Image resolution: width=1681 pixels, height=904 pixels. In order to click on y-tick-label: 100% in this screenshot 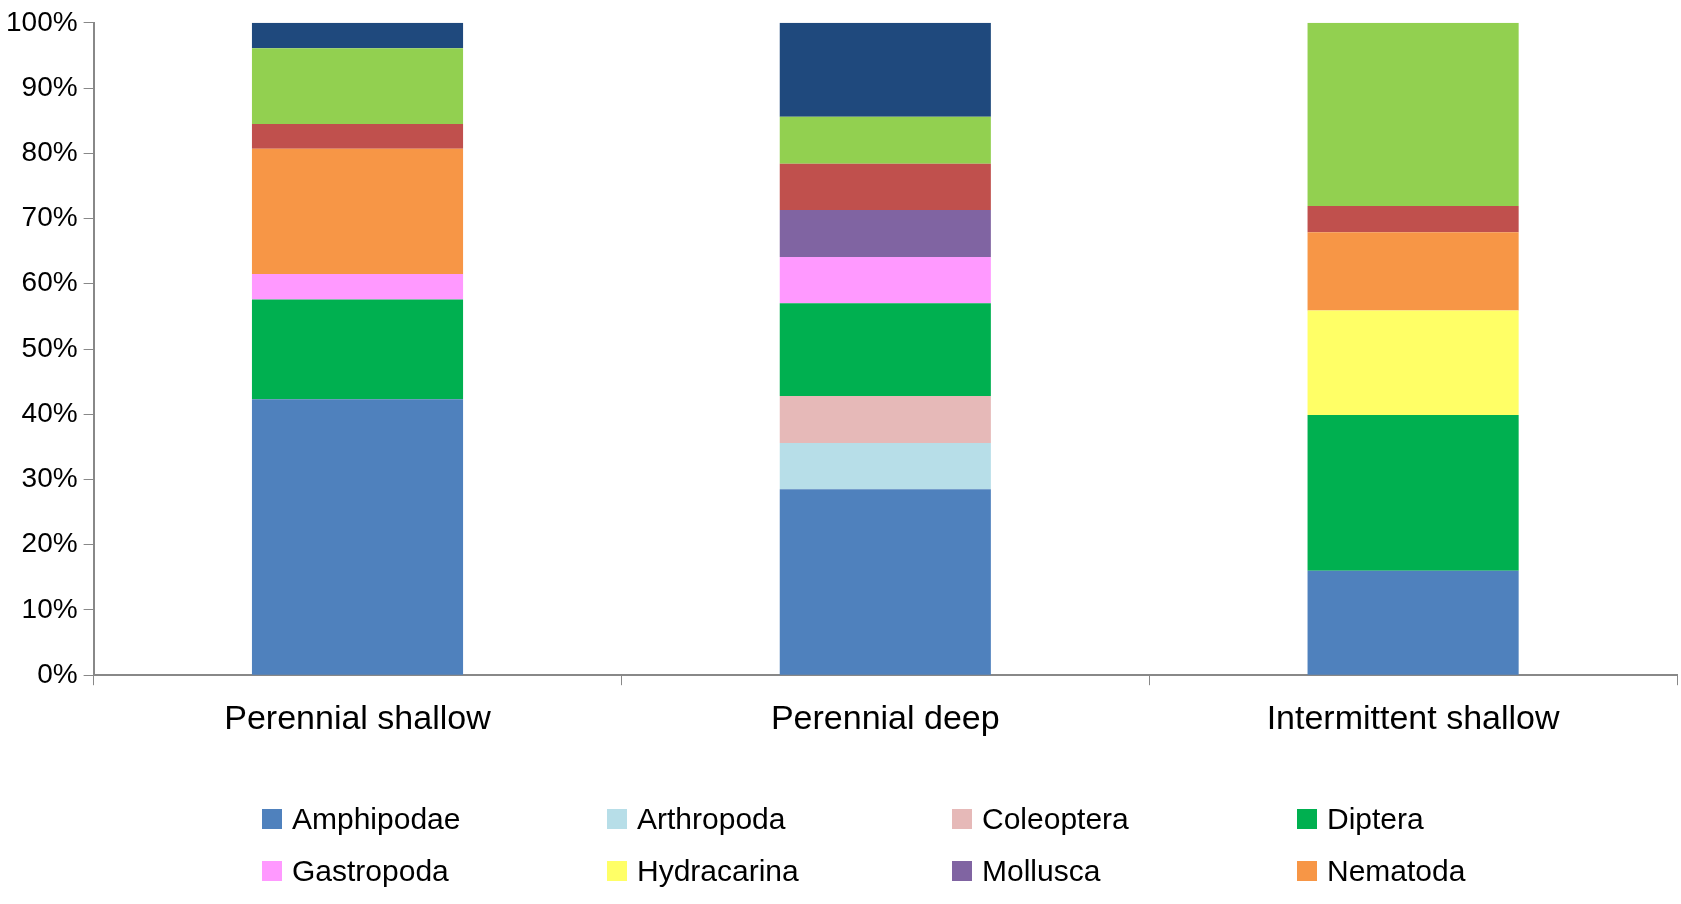, I will do `click(41, 21)`.